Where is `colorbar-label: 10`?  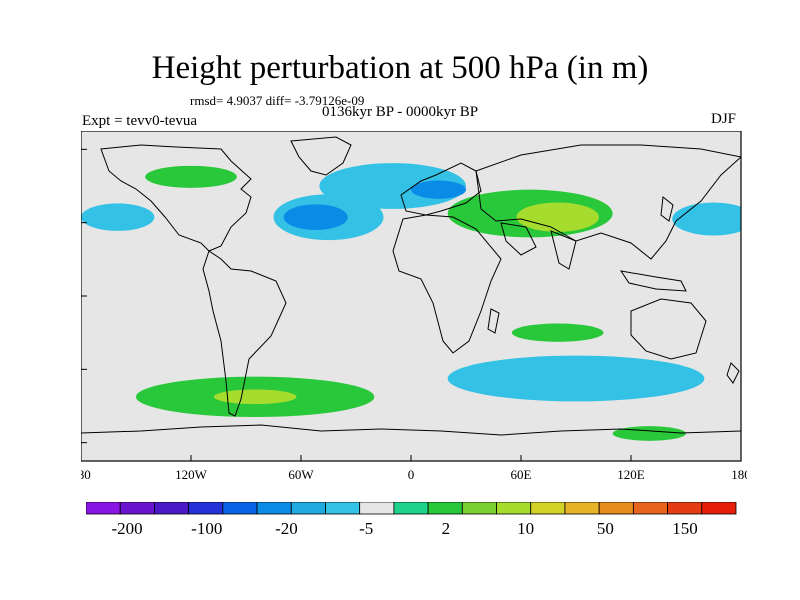
colorbar-label: 10 is located at coordinates (525, 528).